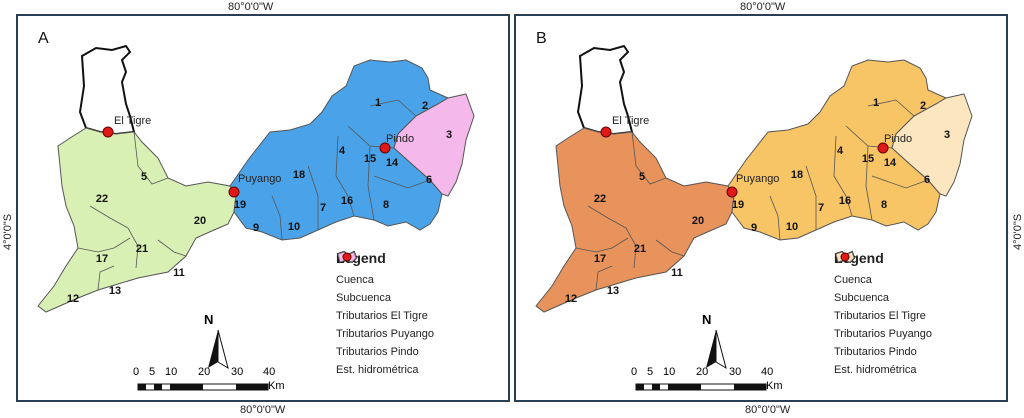 Image resolution: width=1024 pixels, height=418 pixels. I want to click on subbasin-label-10: 10, so click(792, 227).